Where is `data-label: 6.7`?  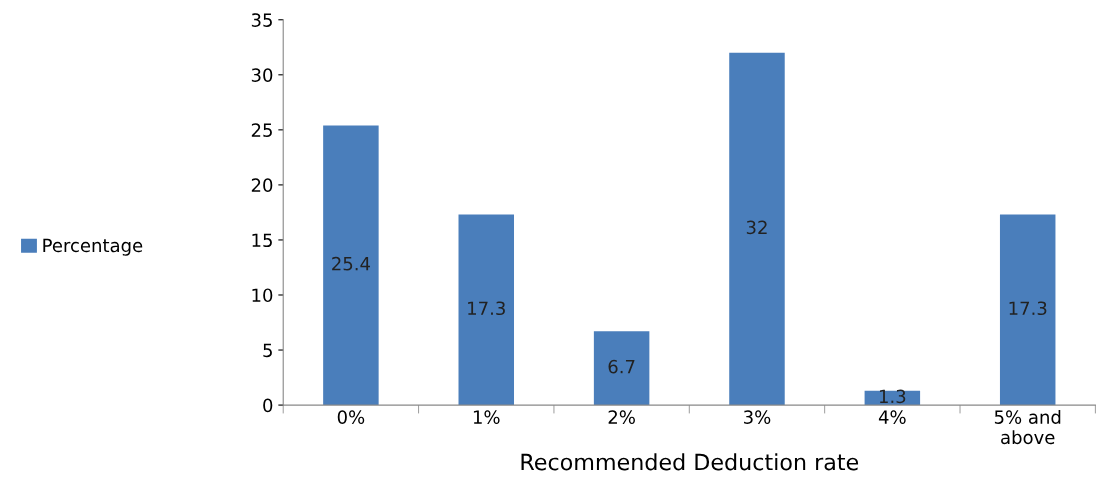 data-label: 6.7 is located at coordinates (621, 366).